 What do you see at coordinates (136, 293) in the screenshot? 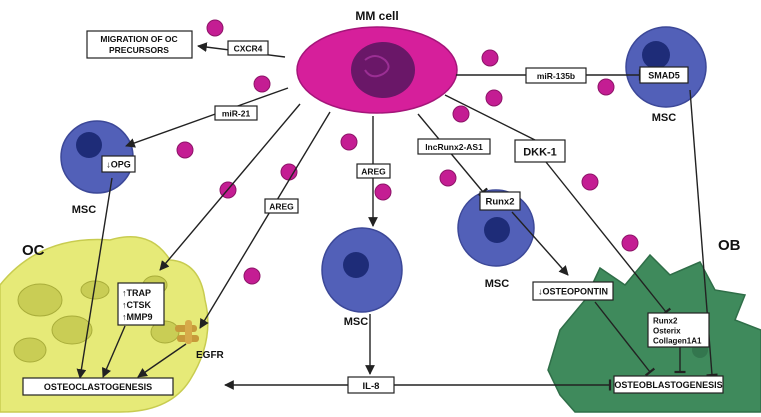
I see `svg-text: ↑TRAP` at bounding box center [136, 293].